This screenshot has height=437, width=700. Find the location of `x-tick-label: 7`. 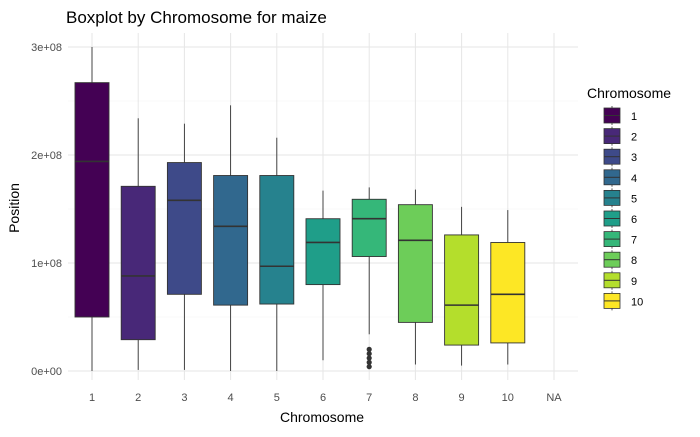

x-tick-label: 7 is located at coordinates (369, 398).